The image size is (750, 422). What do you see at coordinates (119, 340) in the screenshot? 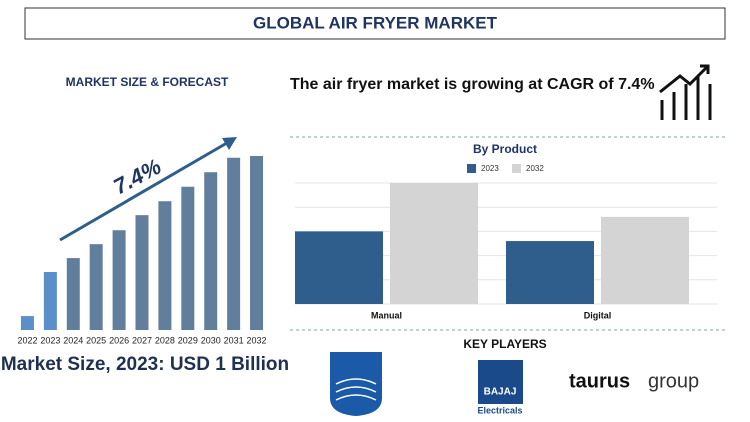
I see `x-tick-label: 2026` at bounding box center [119, 340].